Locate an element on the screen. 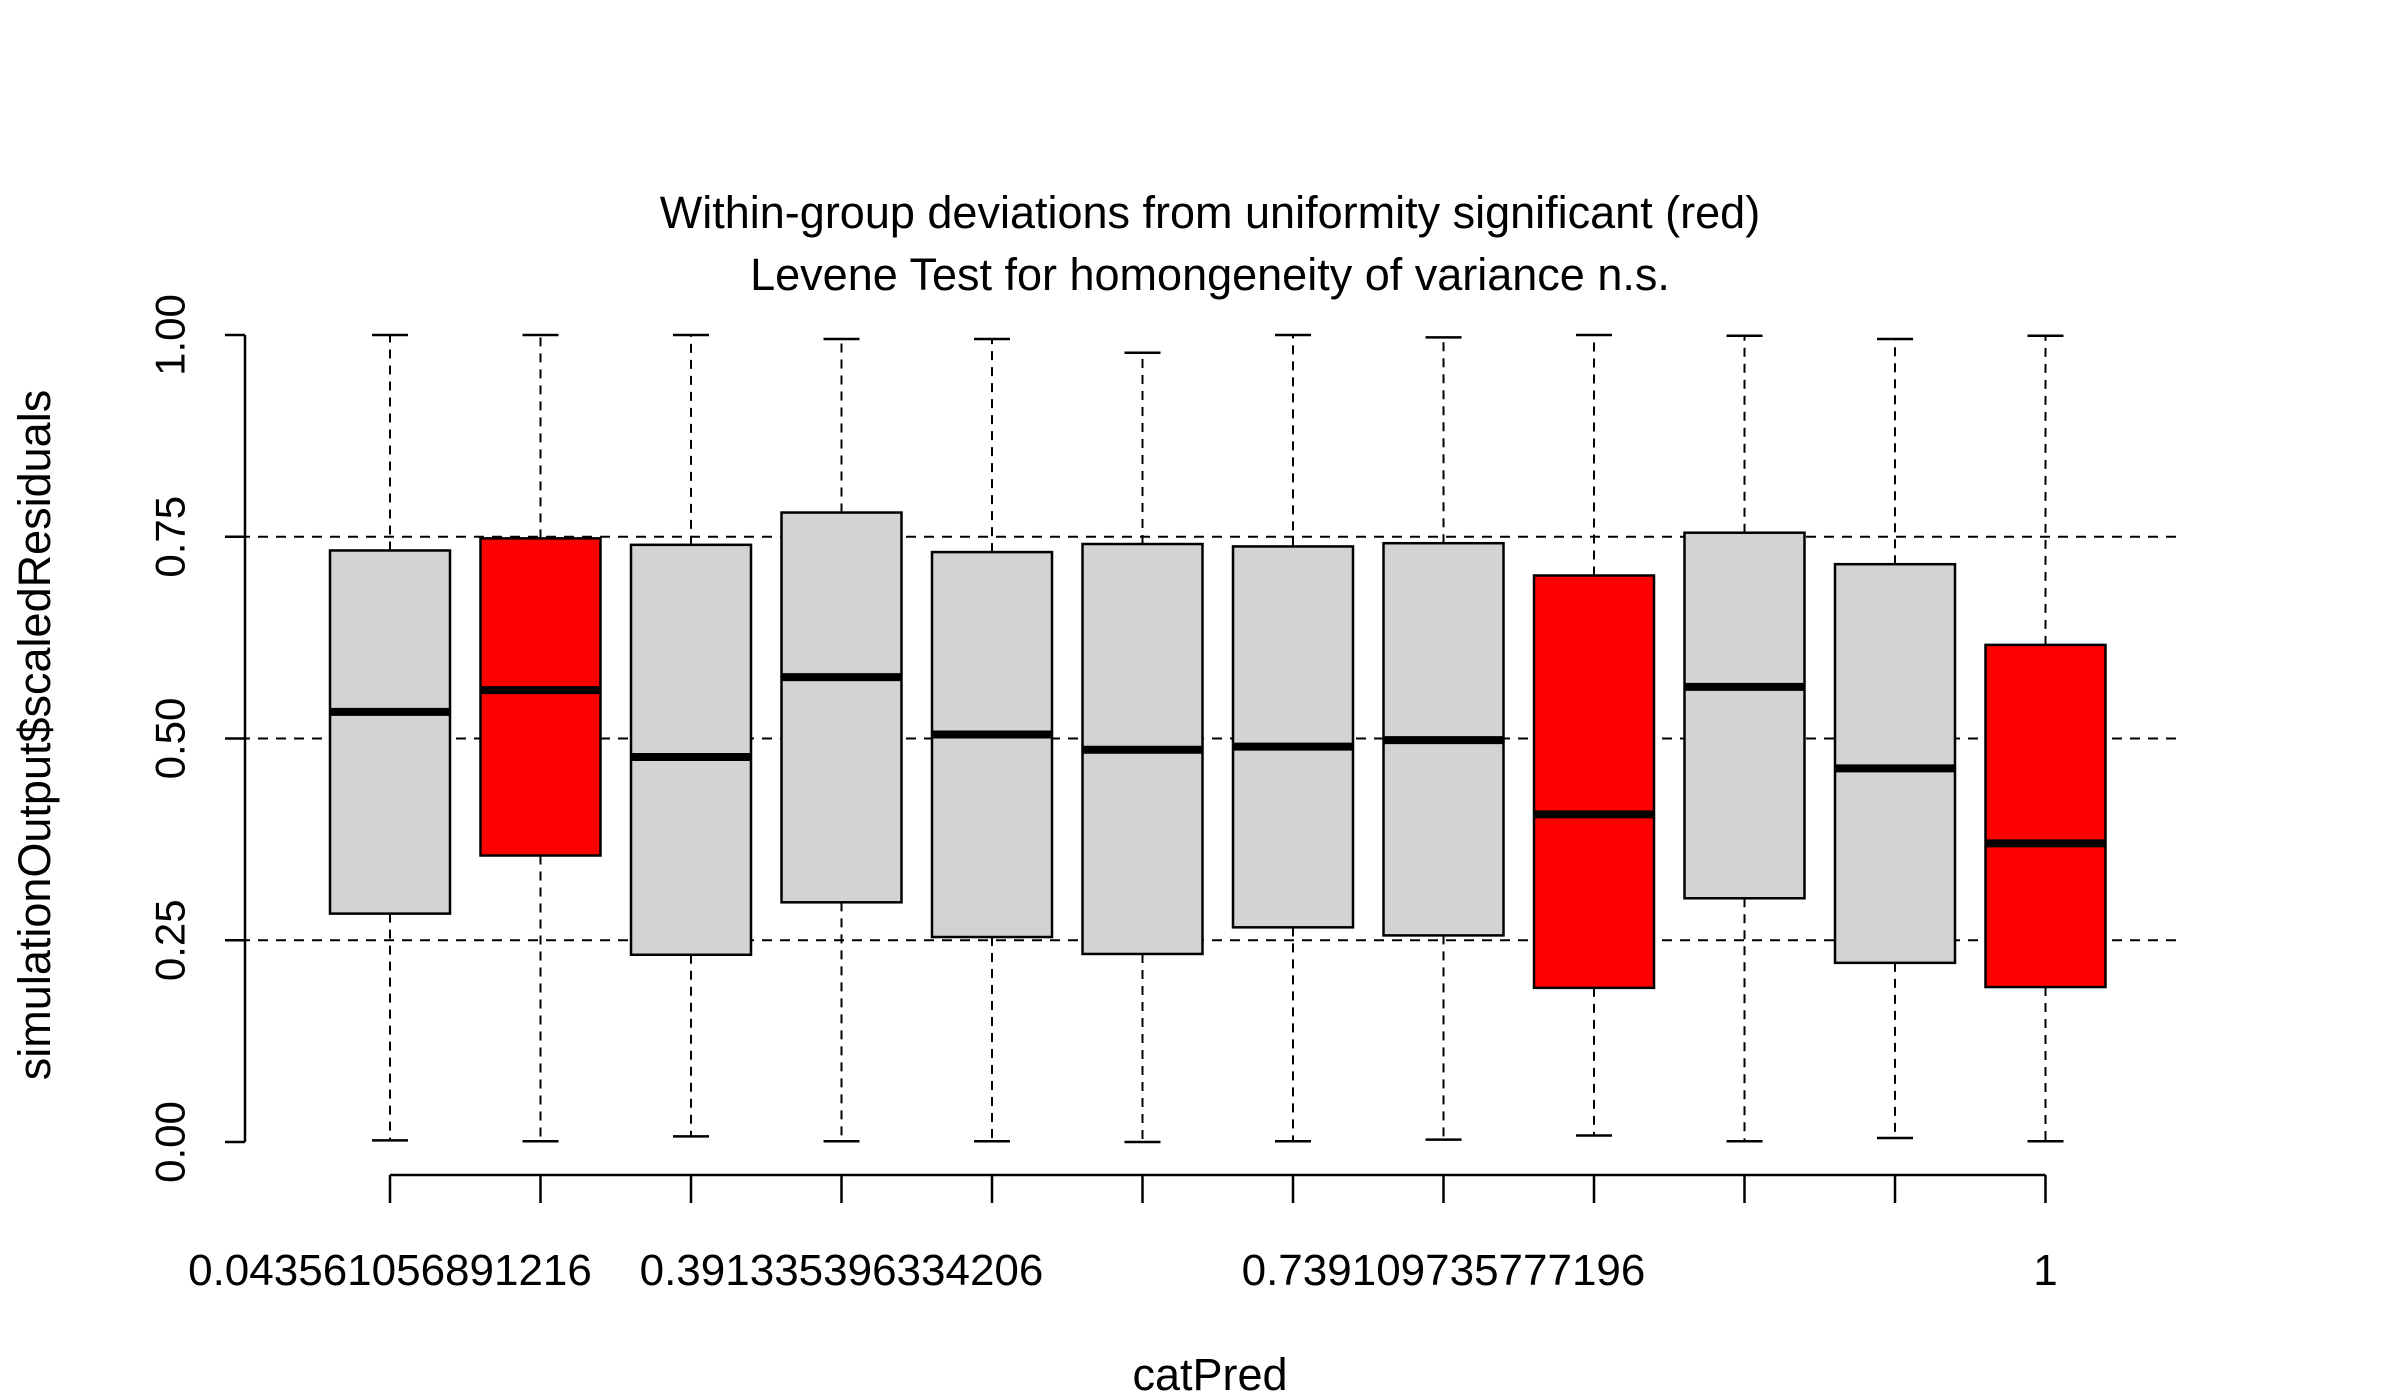 The height and width of the screenshot is (1400, 2400). y-tick-label: 0.75 is located at coordinates (170, 537).